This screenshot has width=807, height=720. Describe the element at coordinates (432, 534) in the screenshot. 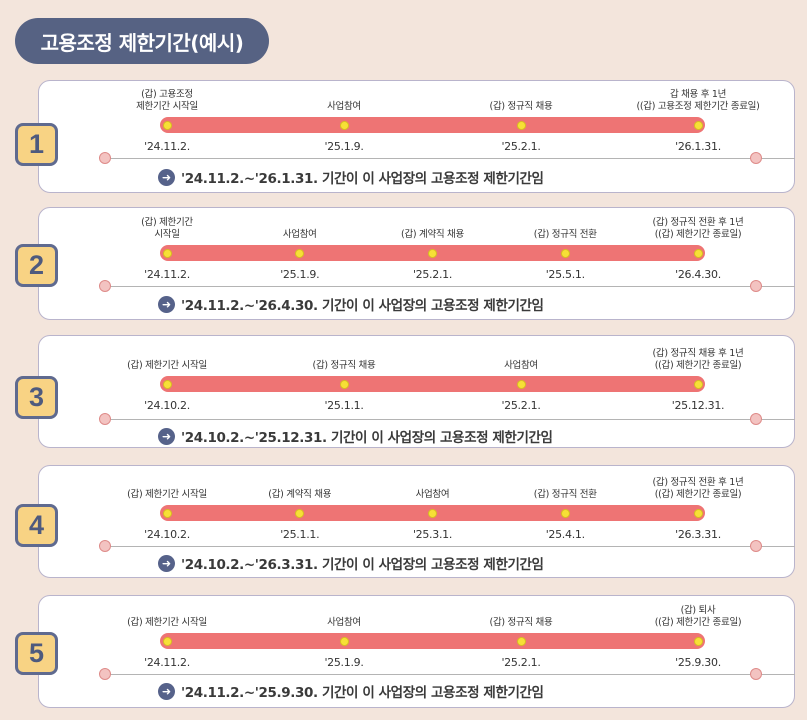

I see `event-date: '25.3.1.` at that location.